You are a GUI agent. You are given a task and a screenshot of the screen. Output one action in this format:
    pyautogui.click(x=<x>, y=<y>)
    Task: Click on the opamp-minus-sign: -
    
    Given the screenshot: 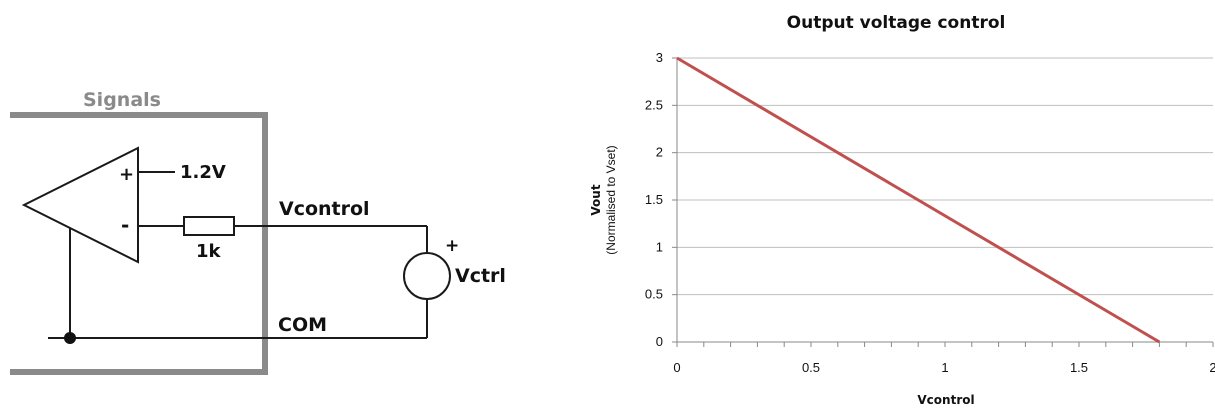 What is the action you would take?
    pyautogui.click(x=125, y=225)
    